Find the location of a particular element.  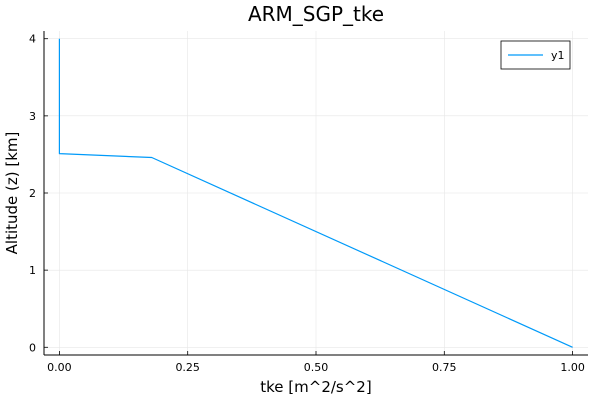

y-tick-label-0: 0 is located at coordinates (32, 347).